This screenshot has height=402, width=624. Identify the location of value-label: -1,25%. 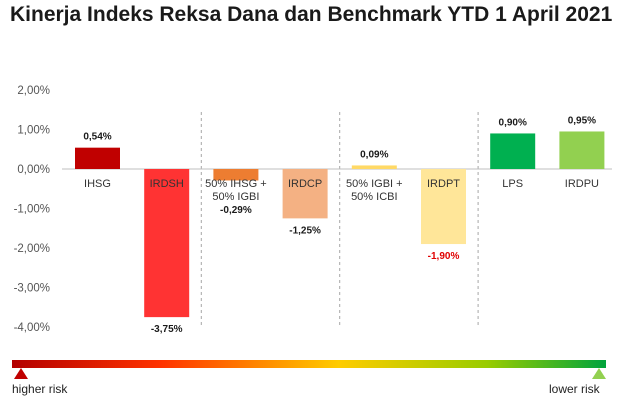
(305, 230).